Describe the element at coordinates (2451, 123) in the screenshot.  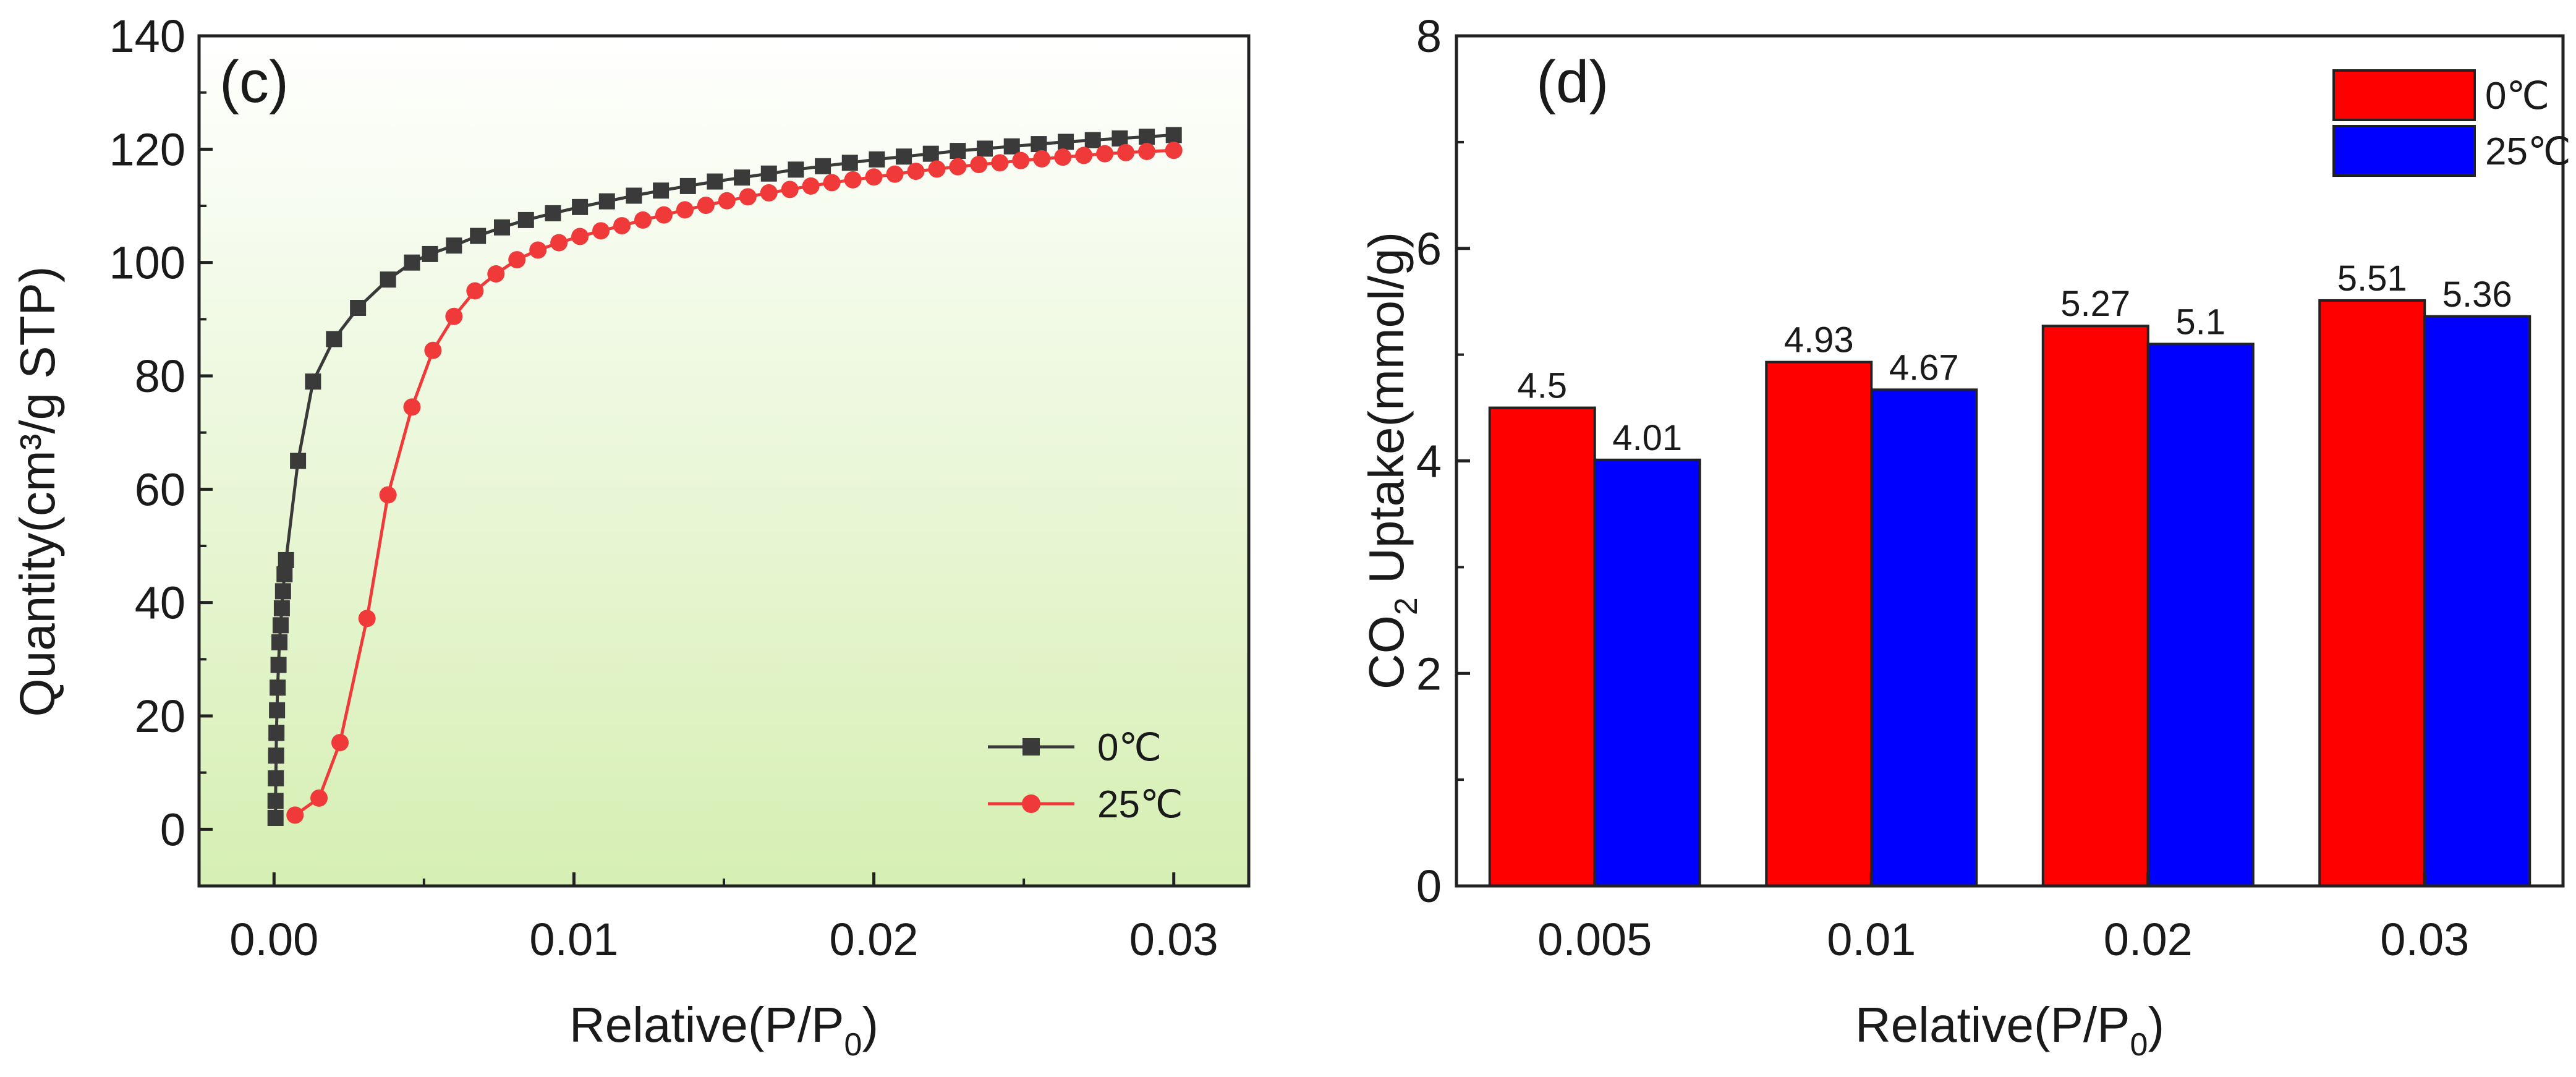
I see `legend-d: 0℃25℃` at that location.